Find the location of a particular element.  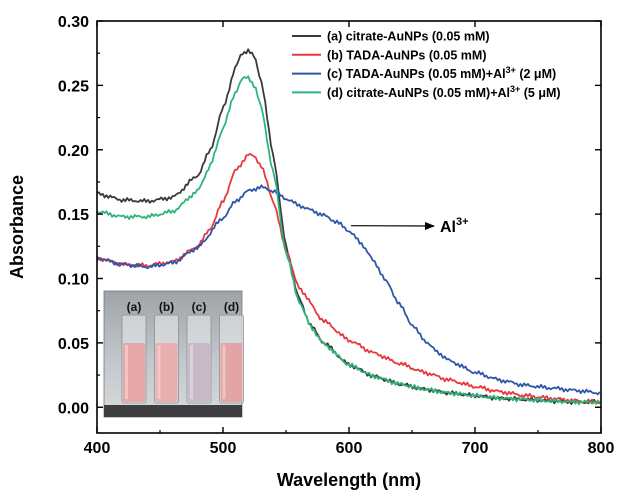

annotation-label: Al3+ is located at coordinates (454, 226).